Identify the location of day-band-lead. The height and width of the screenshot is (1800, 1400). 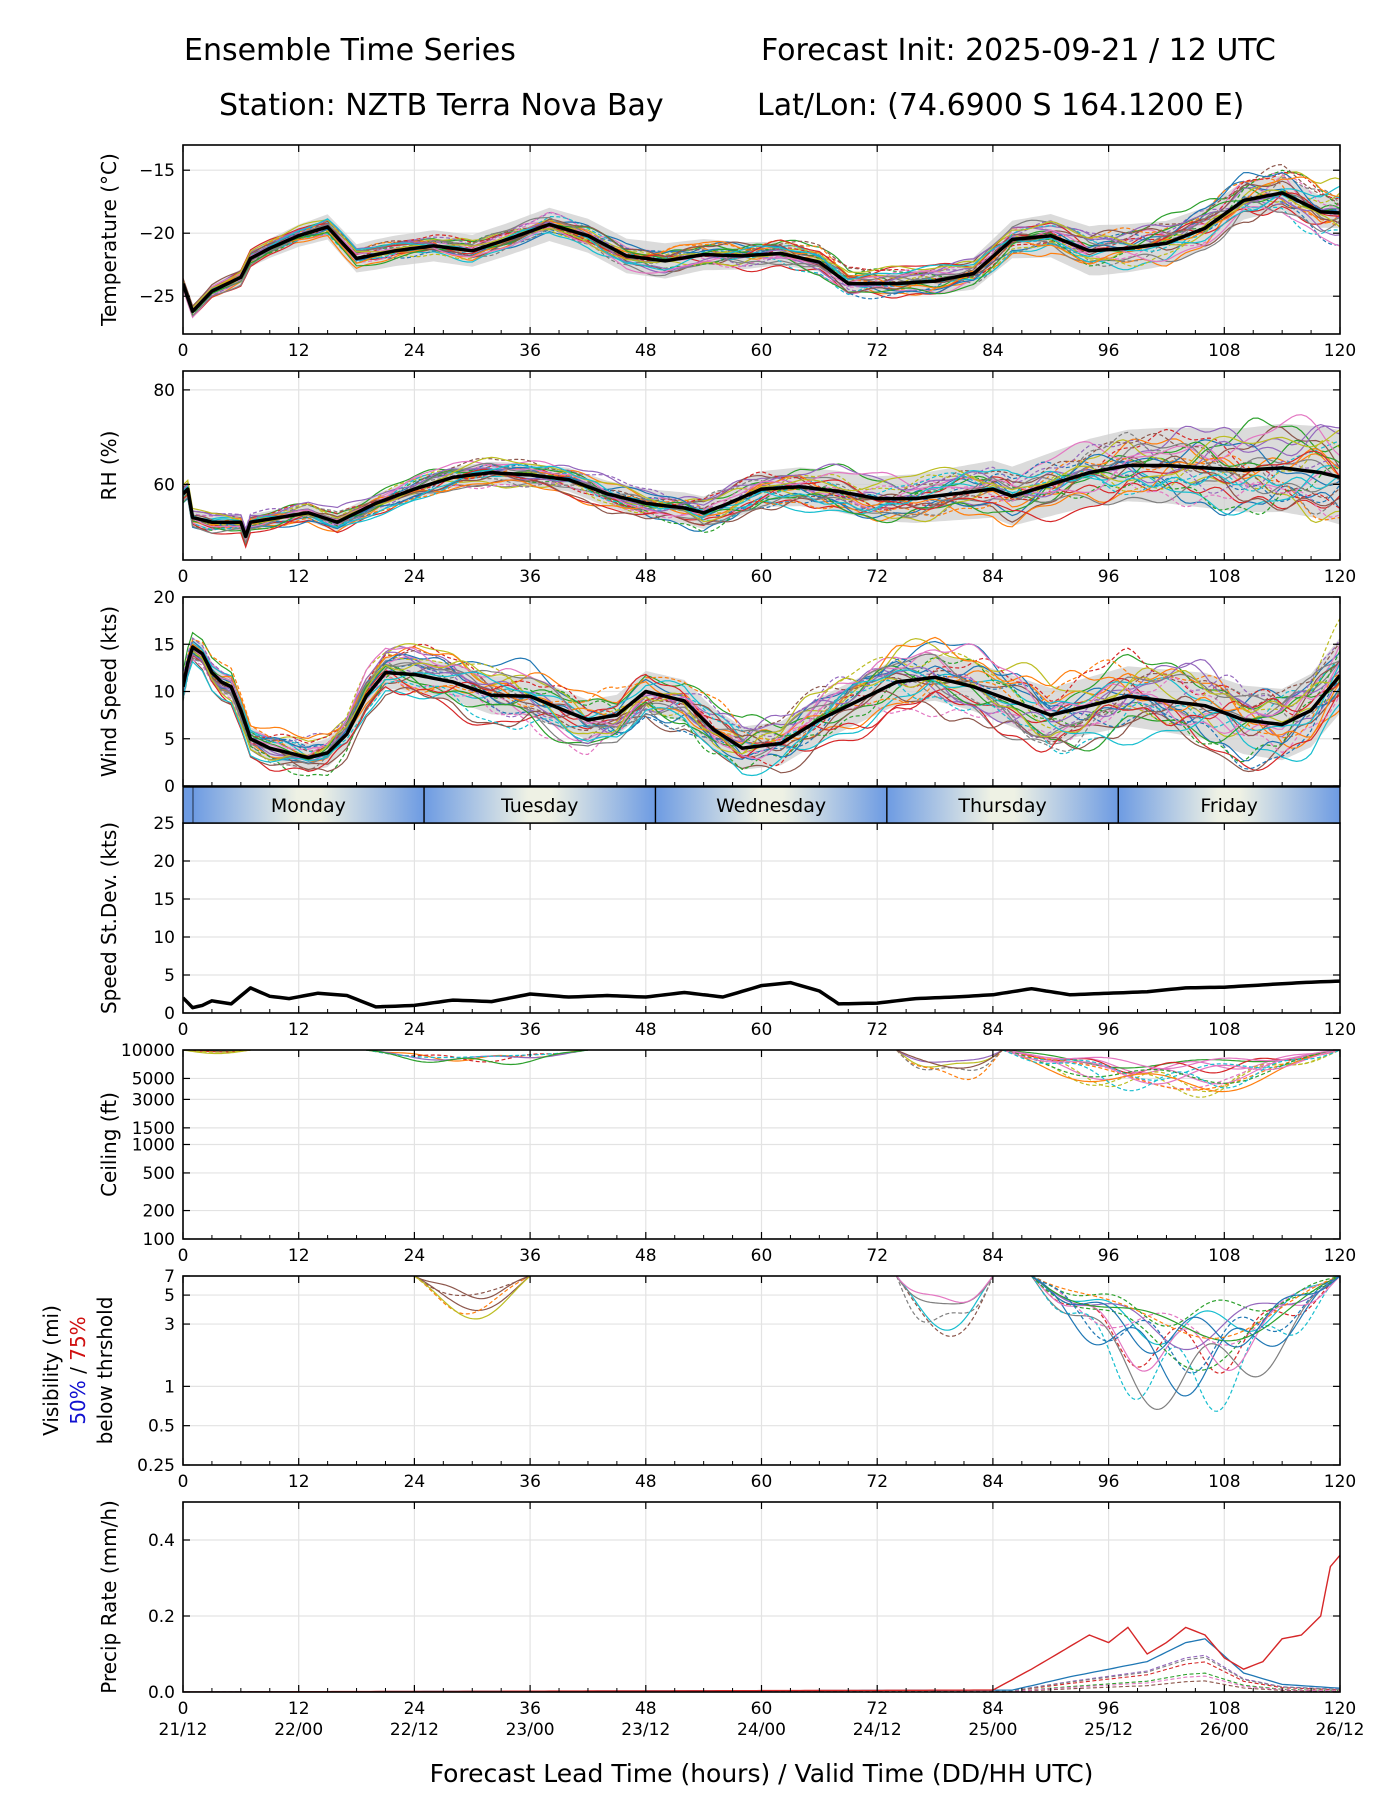
(188, 805).